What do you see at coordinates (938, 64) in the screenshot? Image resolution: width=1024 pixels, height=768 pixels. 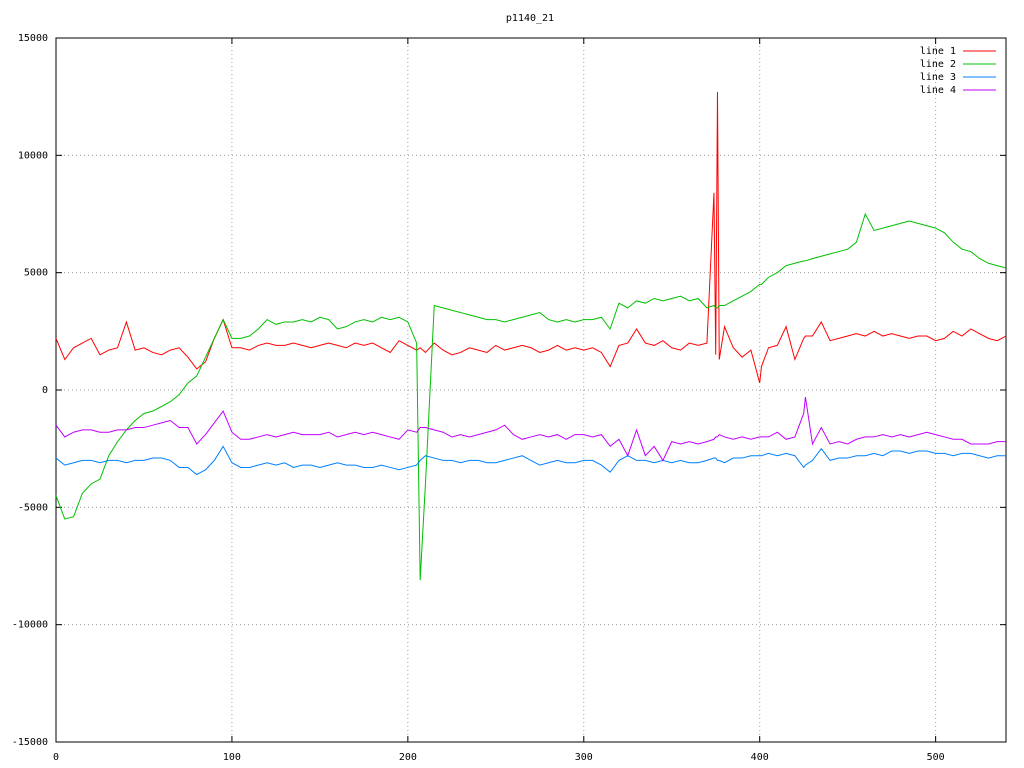 I see `legend-label: line 2` at bounding box center [938, 64].